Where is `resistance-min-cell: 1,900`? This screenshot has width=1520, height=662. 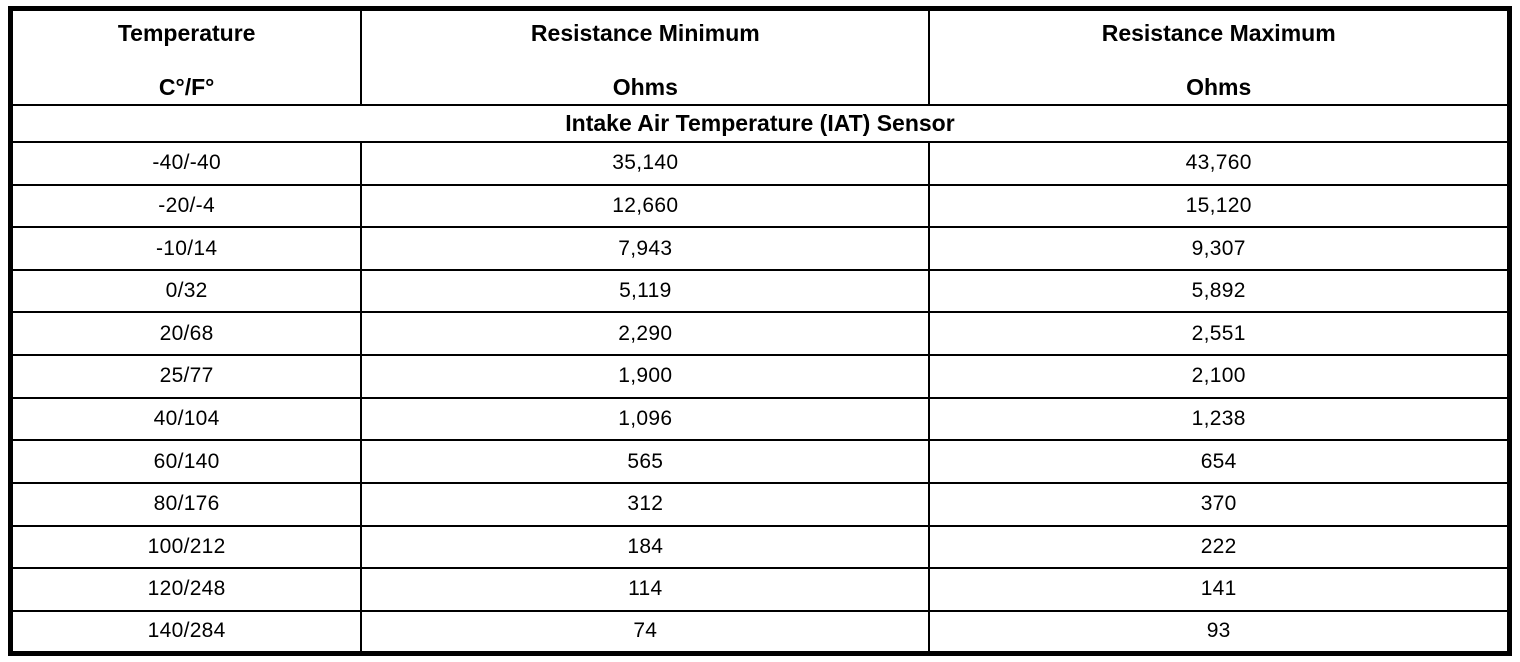
resistance-min-cell: 1,900 is located at coordinates (645, 376).